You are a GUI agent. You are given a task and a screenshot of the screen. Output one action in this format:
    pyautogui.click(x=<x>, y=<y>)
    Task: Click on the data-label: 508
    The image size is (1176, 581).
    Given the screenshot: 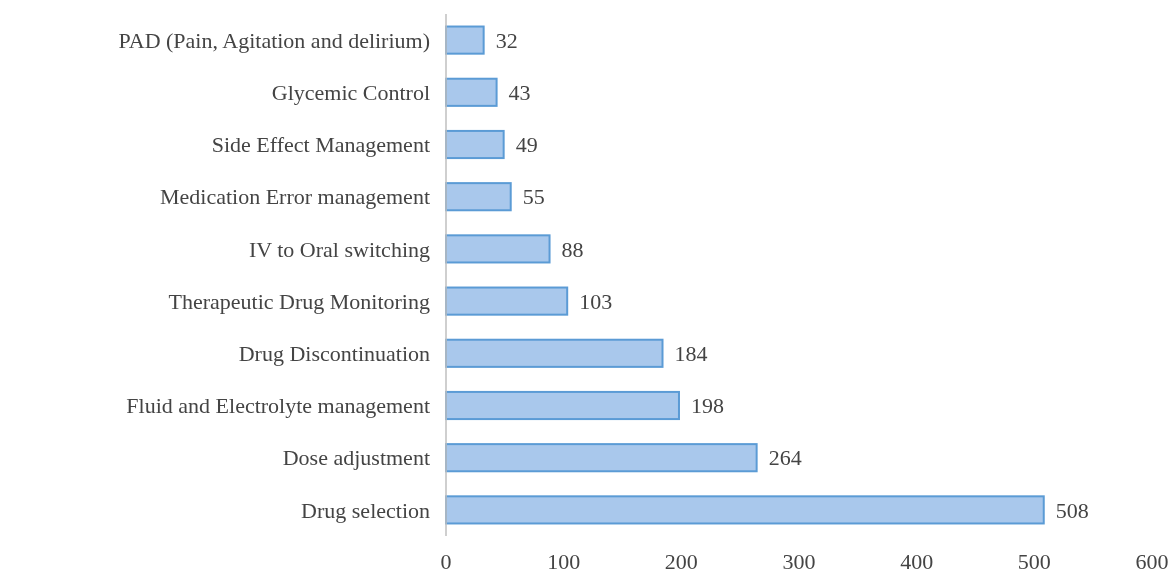 What is the action you would take?
    pyautogui.click(x=1072, y=510)
    